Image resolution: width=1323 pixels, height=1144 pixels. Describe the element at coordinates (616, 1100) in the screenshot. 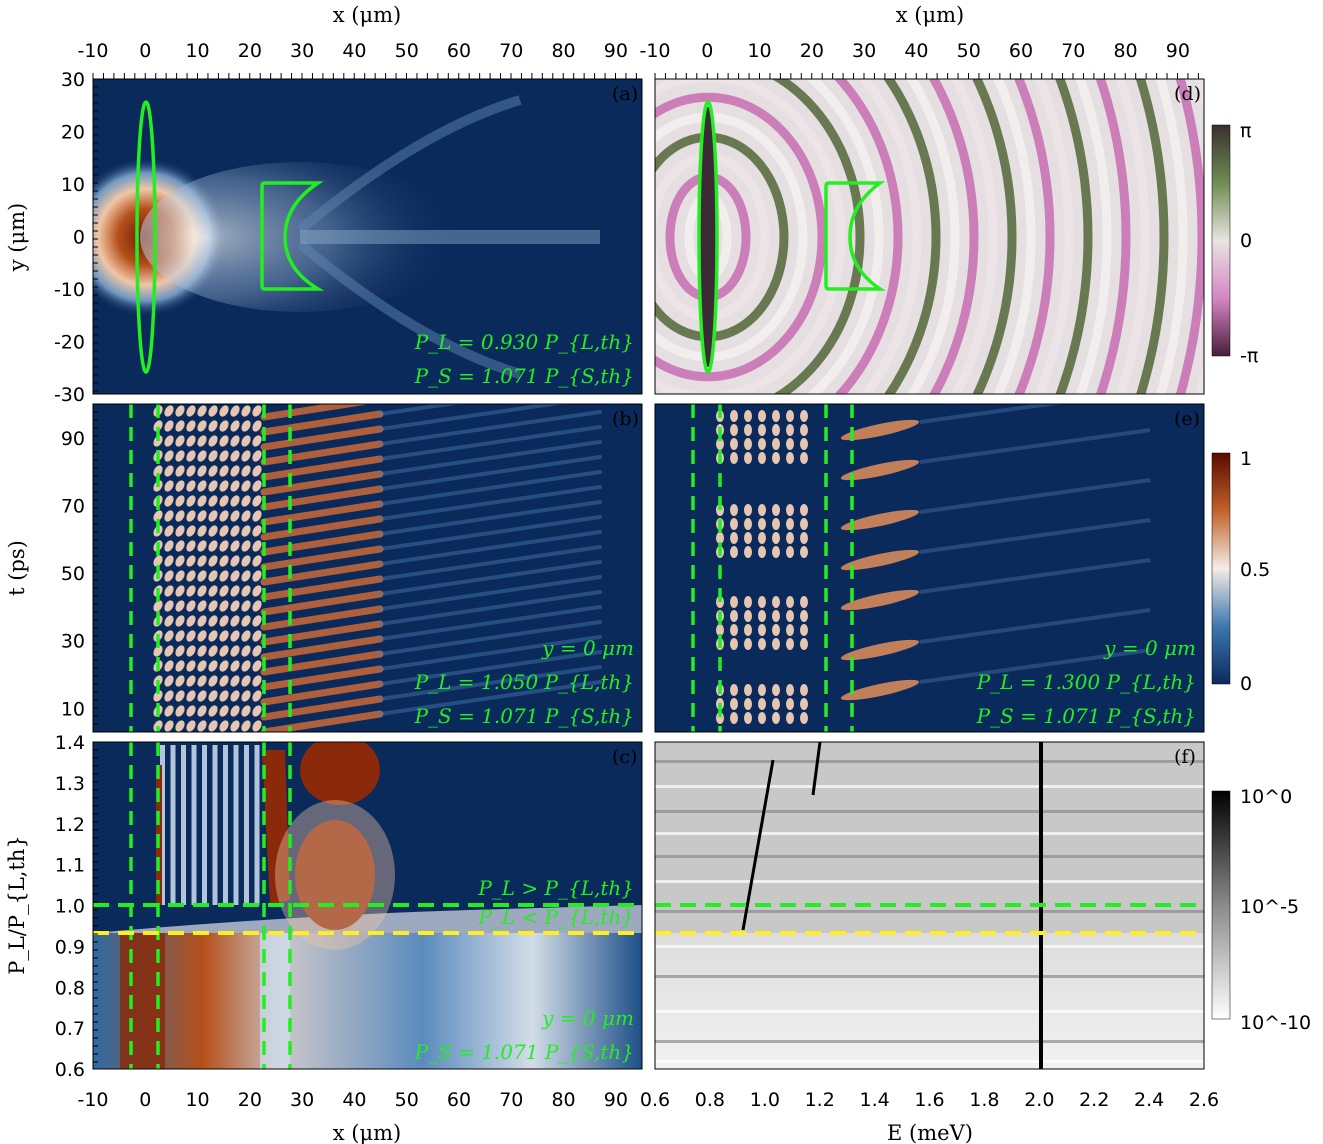

I see `bottom-left-x-tick: 90` at that location.